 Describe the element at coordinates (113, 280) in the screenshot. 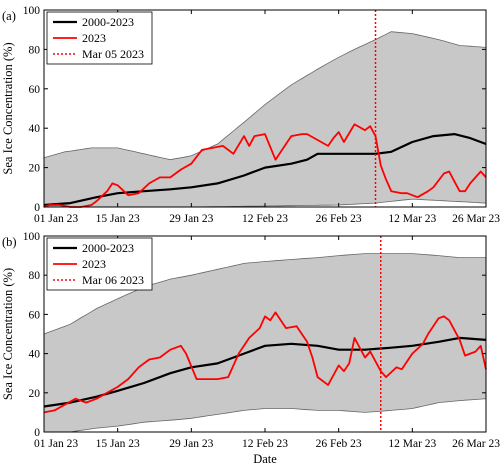

I see `legend-label-2: Mar 06 2023` at that location.